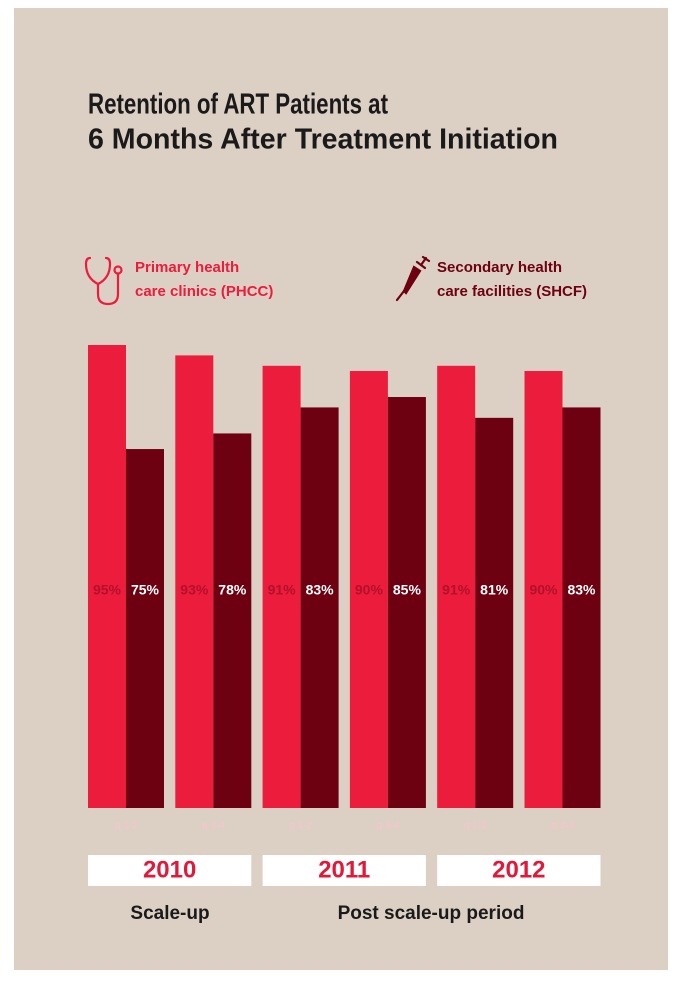 The width and height of the screenshot is (680, 994). What do you see at coordinates (187, 267) in the screenshot?
I see `legend-label: Primary health` at bounding box center [187, 267].